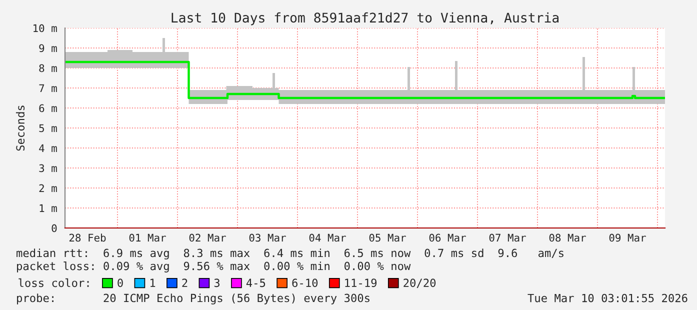 This screenshot has height=310, width=697. What do you see at coordinates (45, 28) in the screenshot?
I see `y-tick-label: 10 m` at bounding box center [45, 28].